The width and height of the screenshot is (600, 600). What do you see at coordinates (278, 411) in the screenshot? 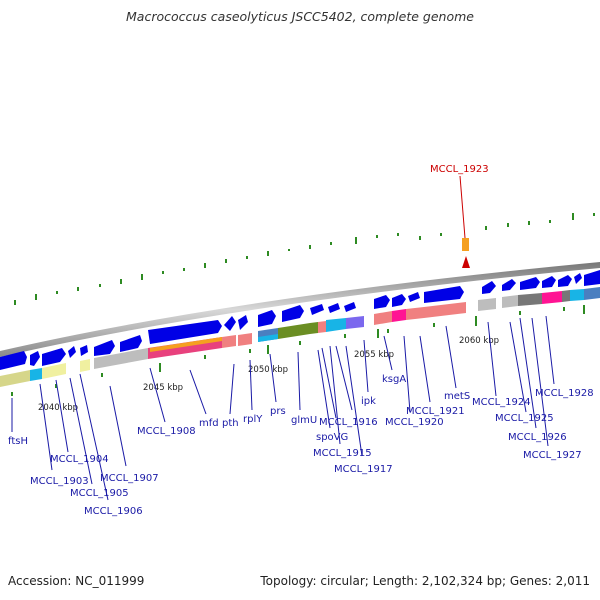
I see `gene-label: prs` at bounding box center [278, 411].